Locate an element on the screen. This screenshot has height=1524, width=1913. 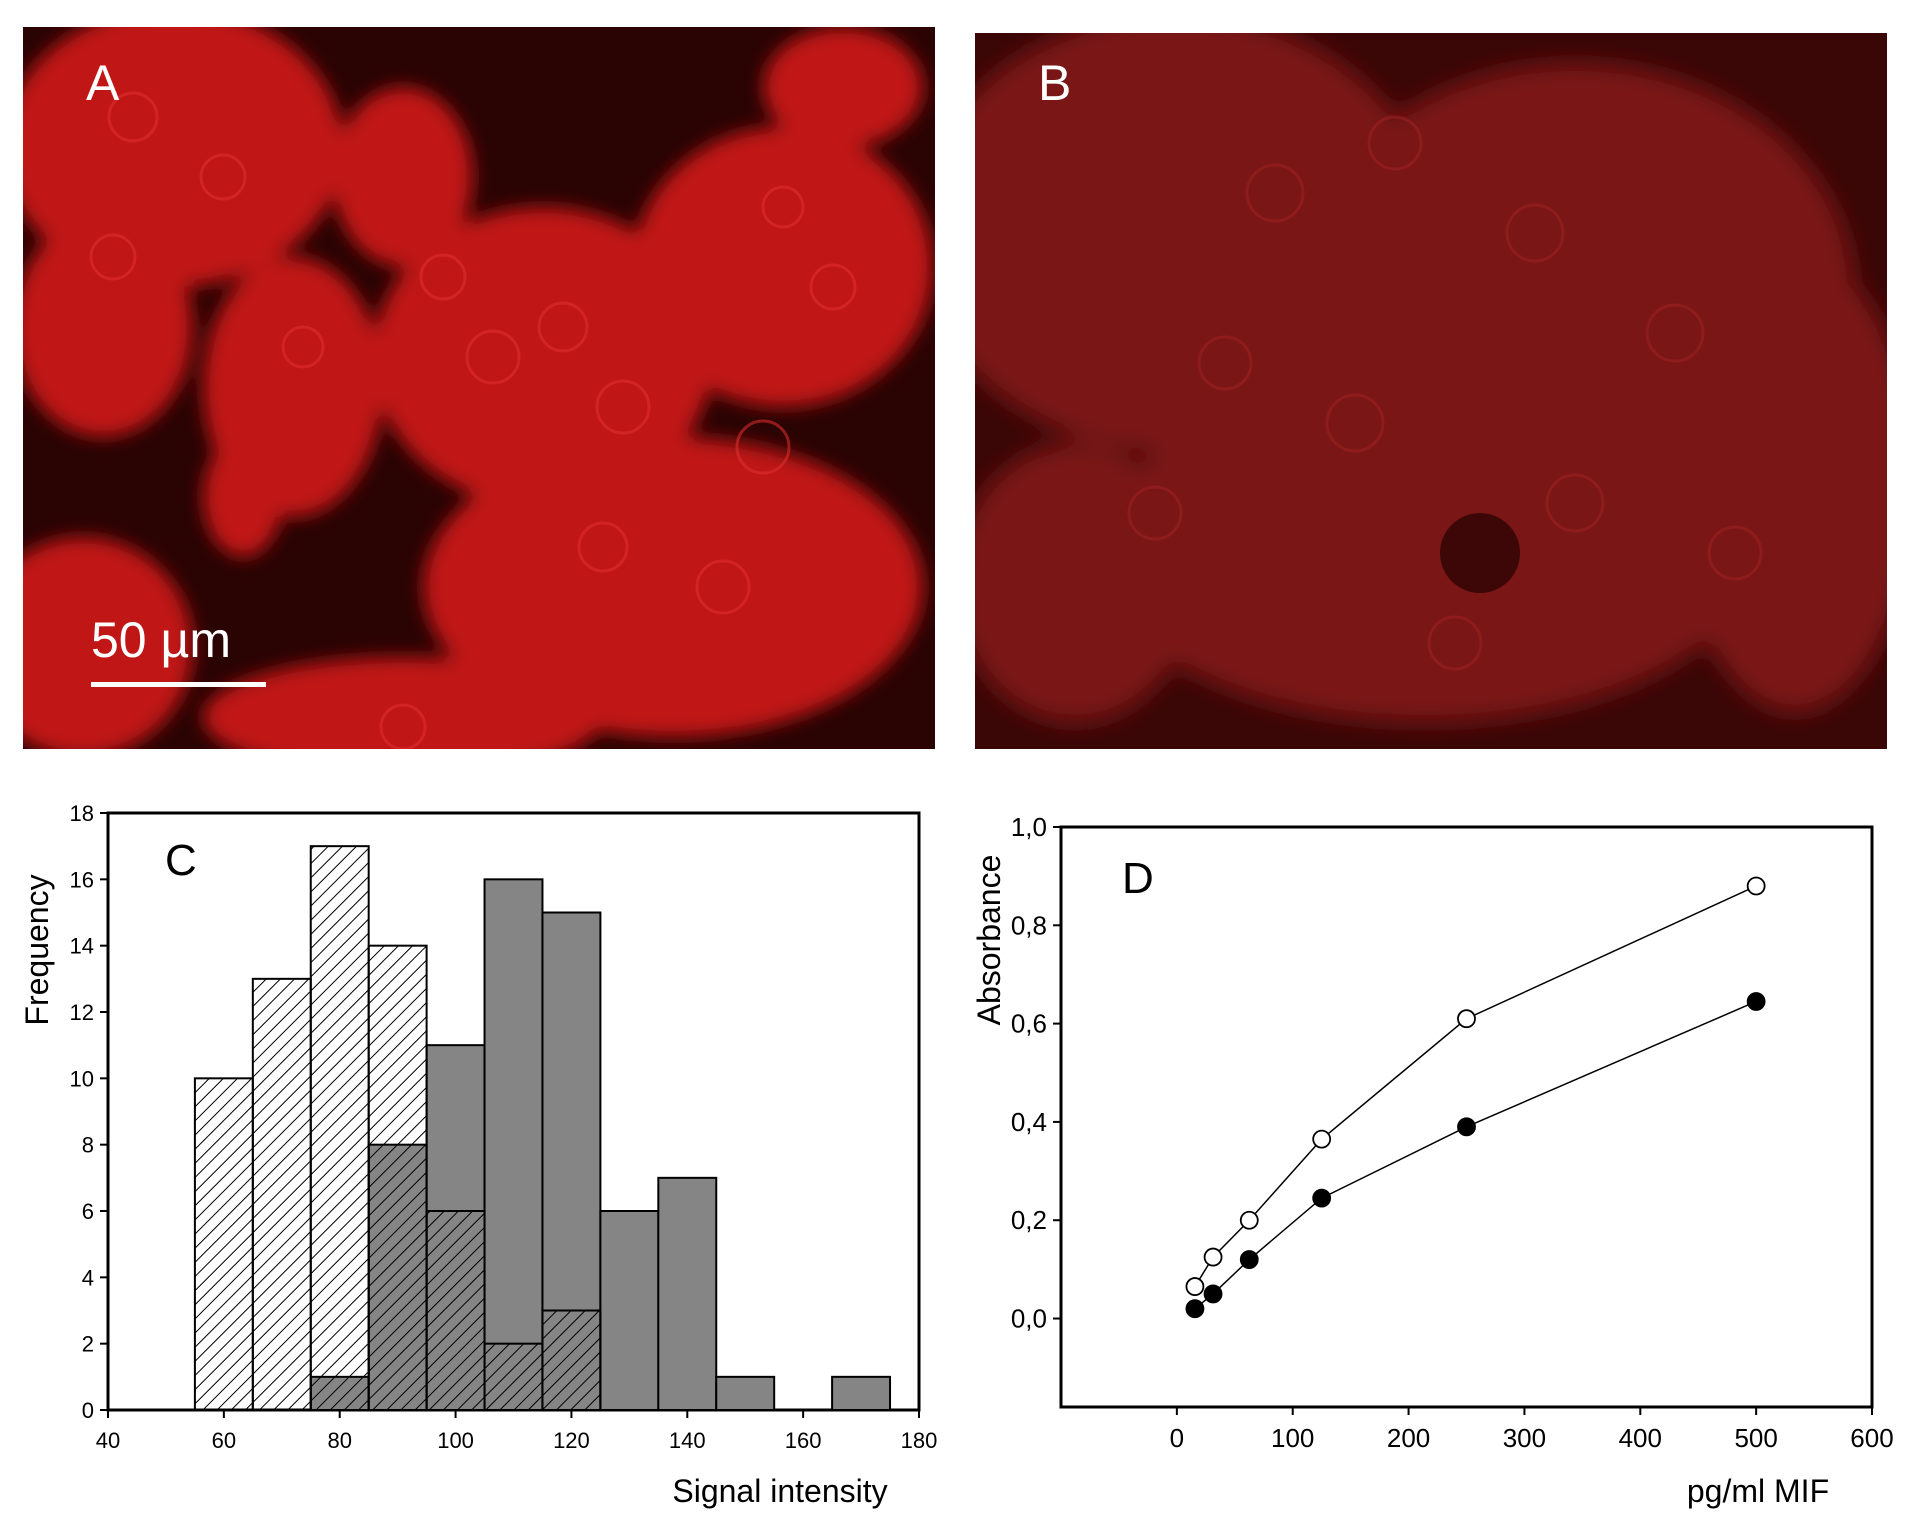
micrograph-b-dark-gap is located at coordinates (1480, 553).